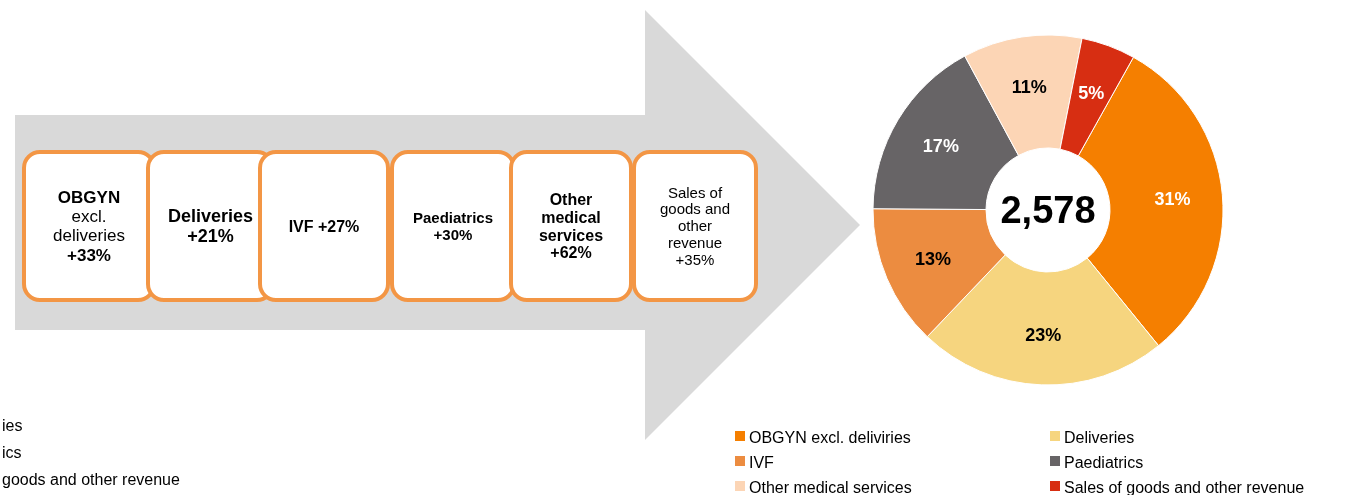 This screenshot has width=1361, height=495. I want to click on text: 2,578, so click(1048, 210).